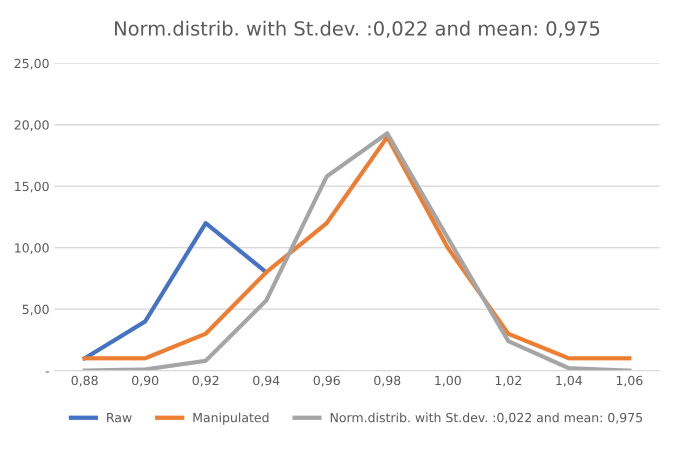  What do you see at coordinates (32, 248) in the screenshot?
I see `y-tick-label: 10,00` at bounding box center [32, 248].